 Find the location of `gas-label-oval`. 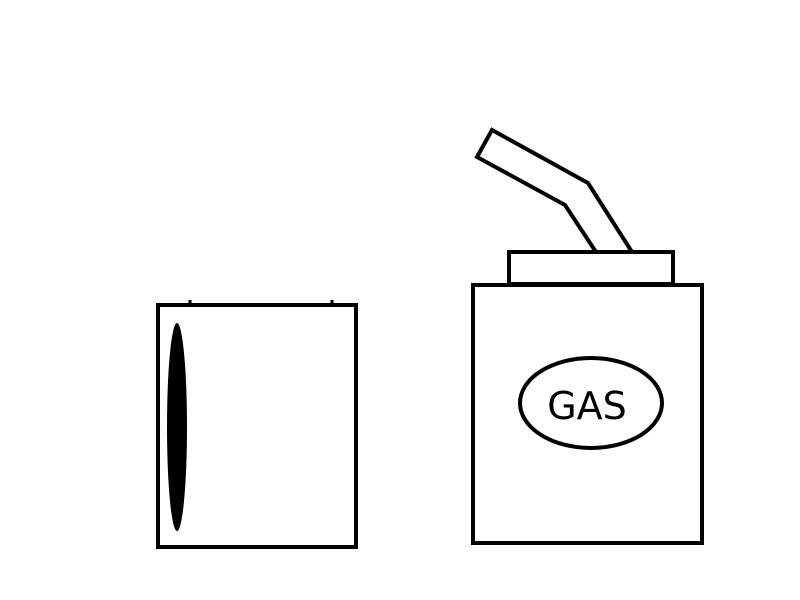

gas-label-oval is located at coordinates (591, 403).